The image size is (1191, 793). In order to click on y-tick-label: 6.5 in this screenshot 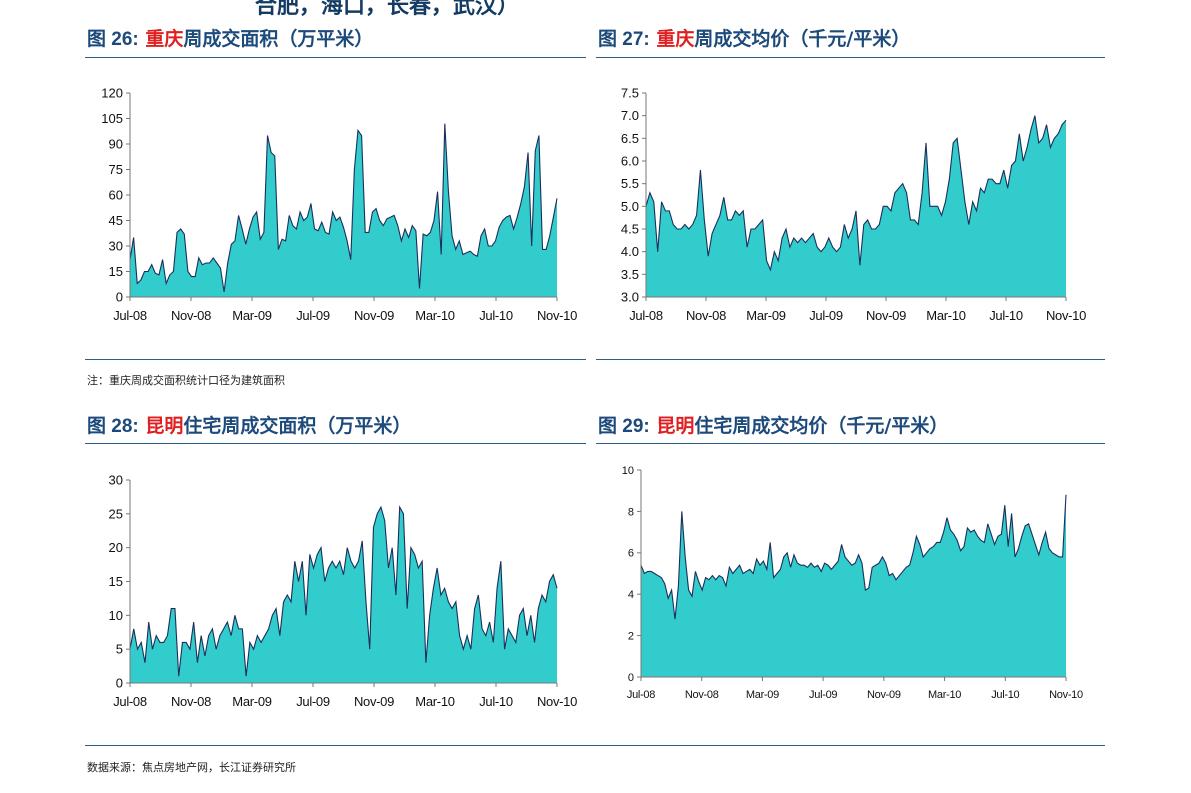, I will do `click(630, 138)`.